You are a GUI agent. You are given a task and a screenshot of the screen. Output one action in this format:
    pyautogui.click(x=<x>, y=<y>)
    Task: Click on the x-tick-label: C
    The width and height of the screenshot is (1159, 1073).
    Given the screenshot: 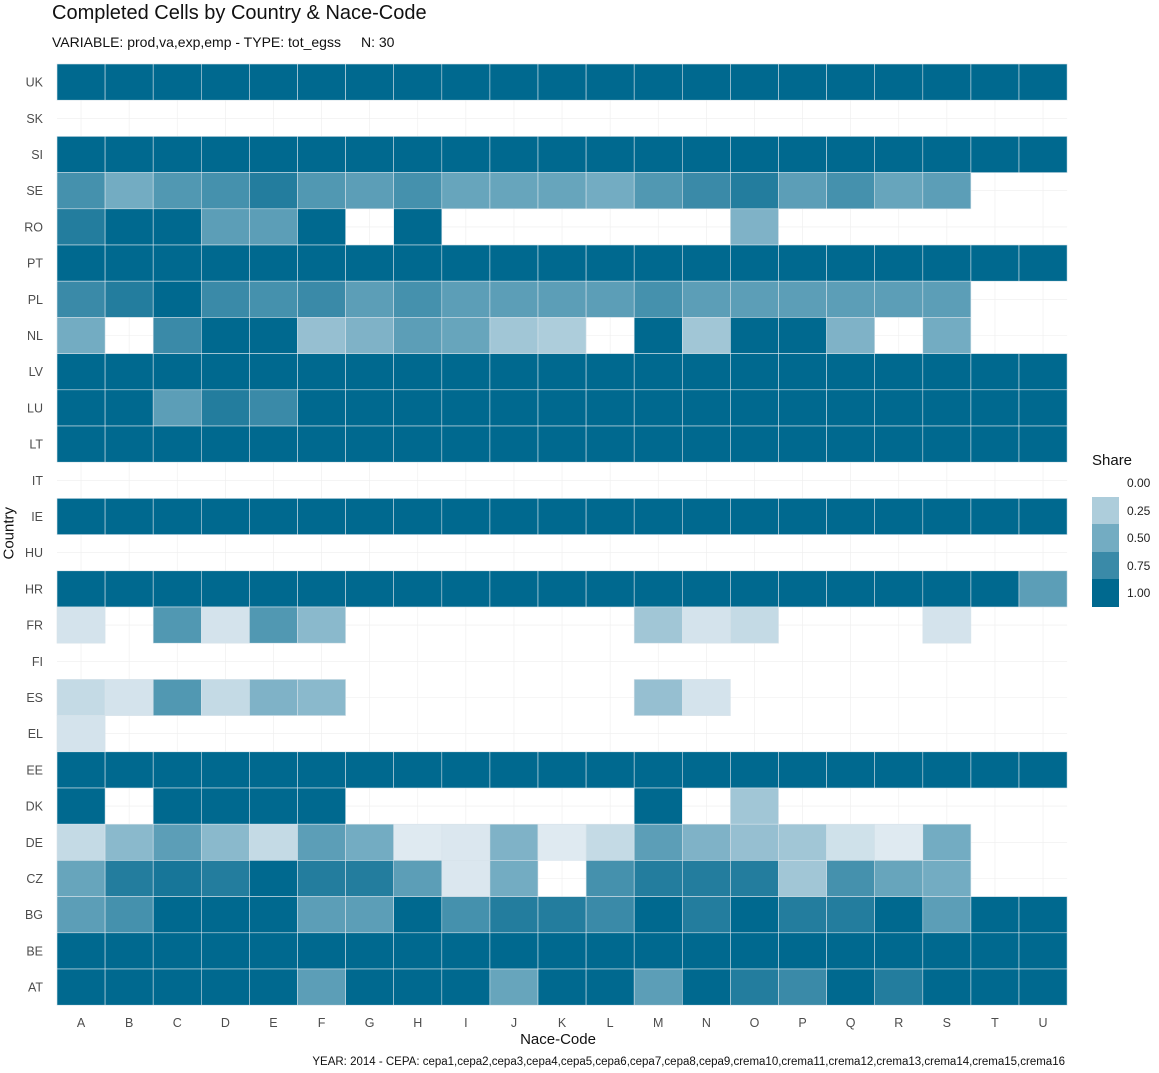 What is the action you would take?
    pyautogui.click(x=177, y=1023)
    